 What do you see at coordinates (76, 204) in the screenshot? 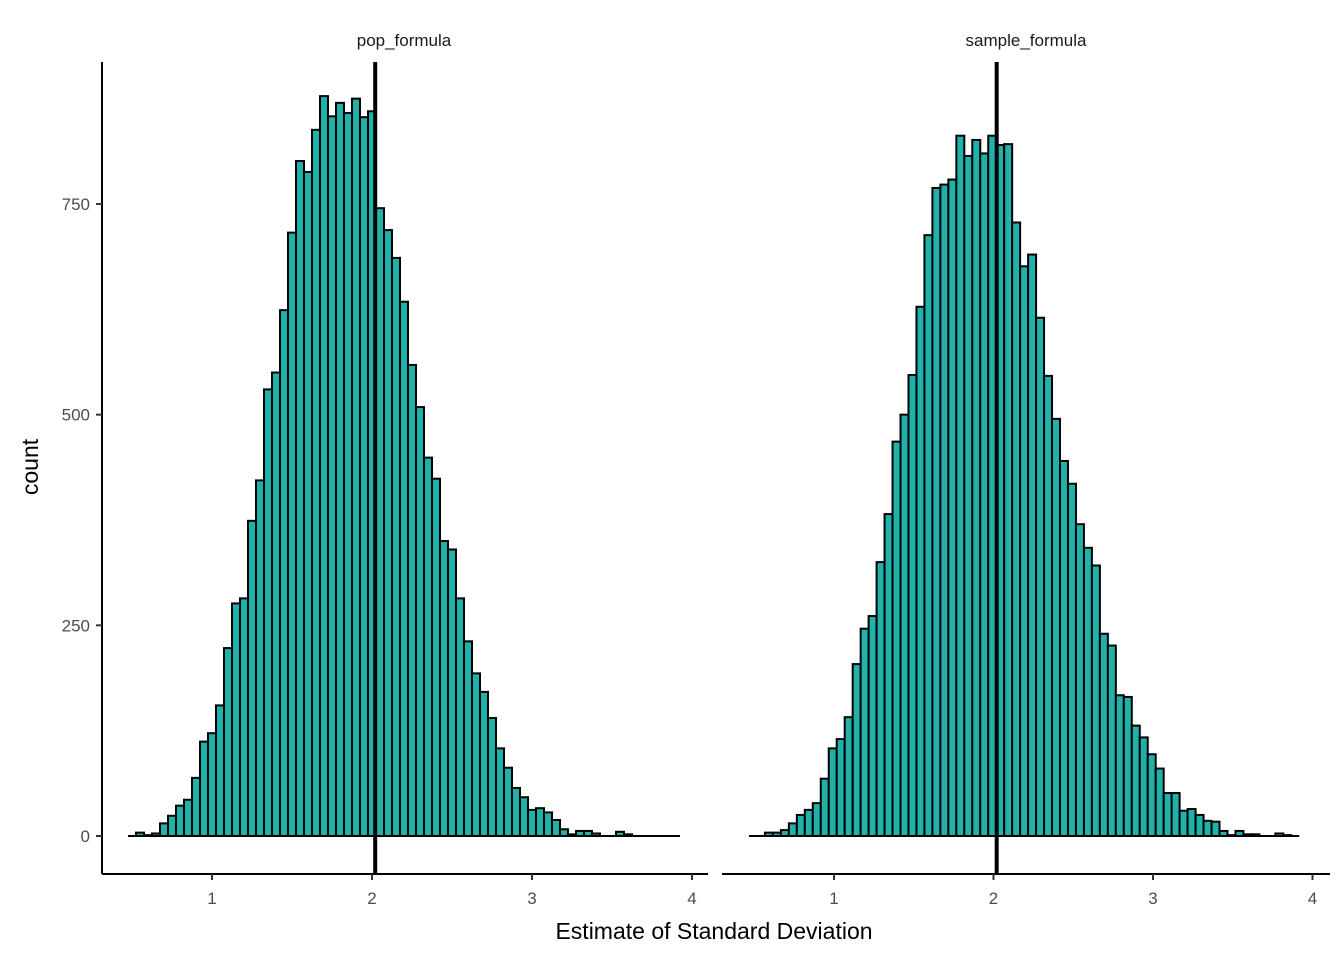
I see `y-tick-label: 750` at bounding box center [76, 204].